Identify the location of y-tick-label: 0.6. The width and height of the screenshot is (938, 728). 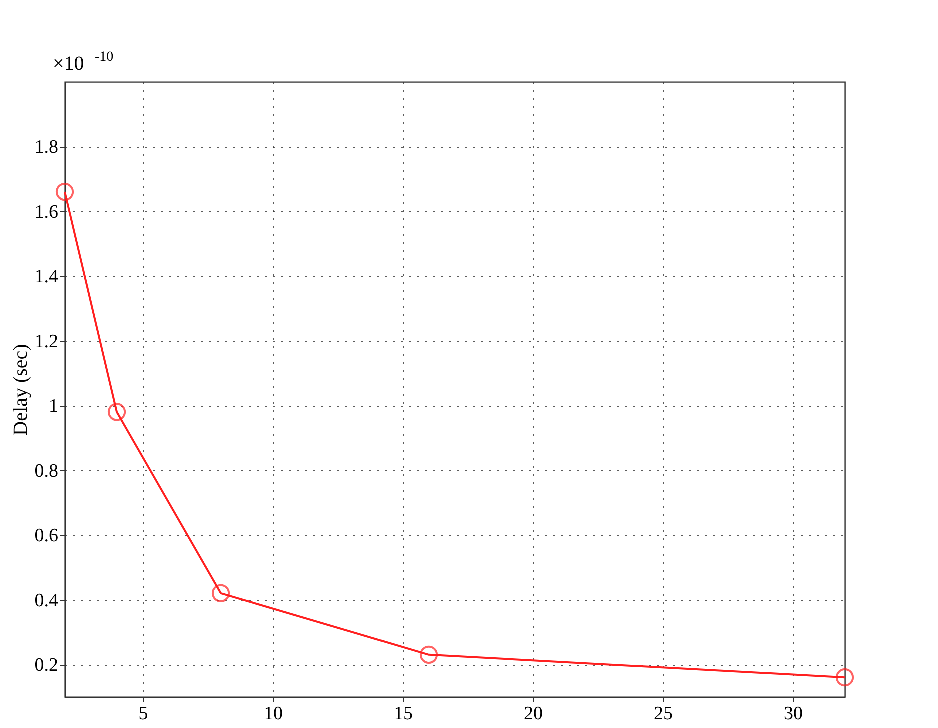
(46, 536).